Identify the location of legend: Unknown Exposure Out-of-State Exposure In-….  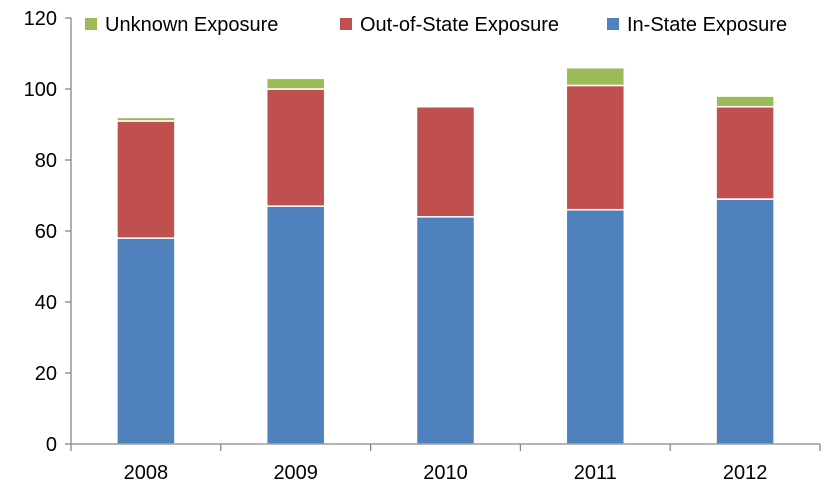
(436, 25).